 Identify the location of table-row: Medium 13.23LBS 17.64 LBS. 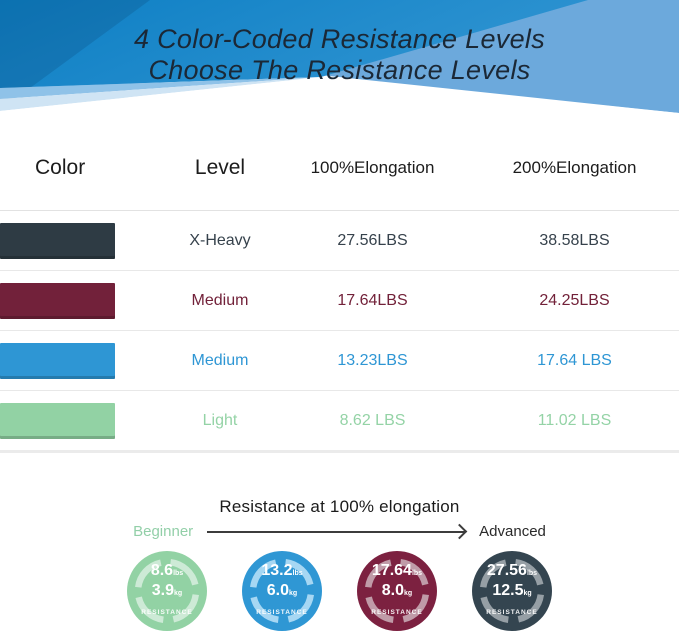
(339, 361).